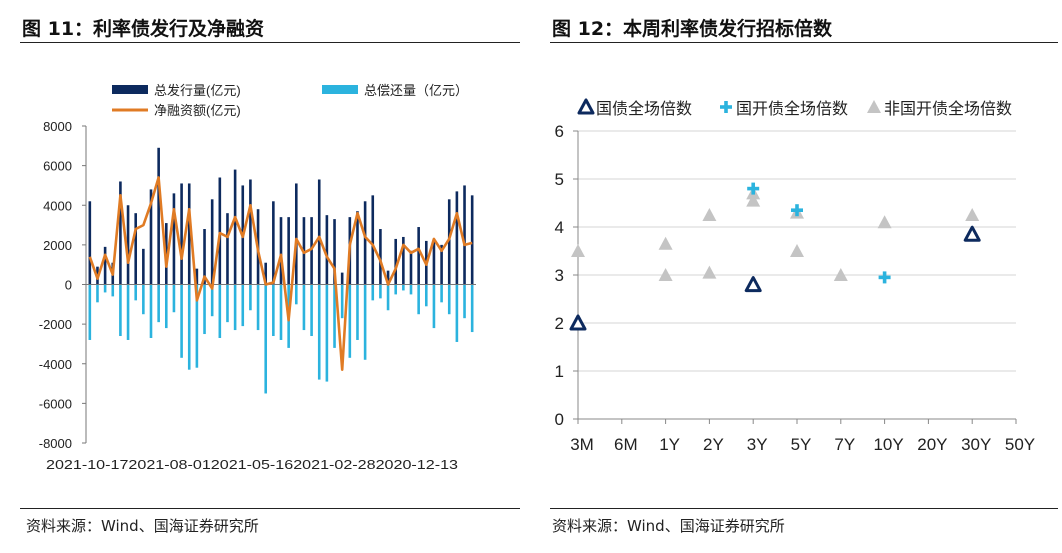  Describe the element at coordinates (792, 109) in the screenshot. I see `legend-label: 国开债全场倍数` at that location.